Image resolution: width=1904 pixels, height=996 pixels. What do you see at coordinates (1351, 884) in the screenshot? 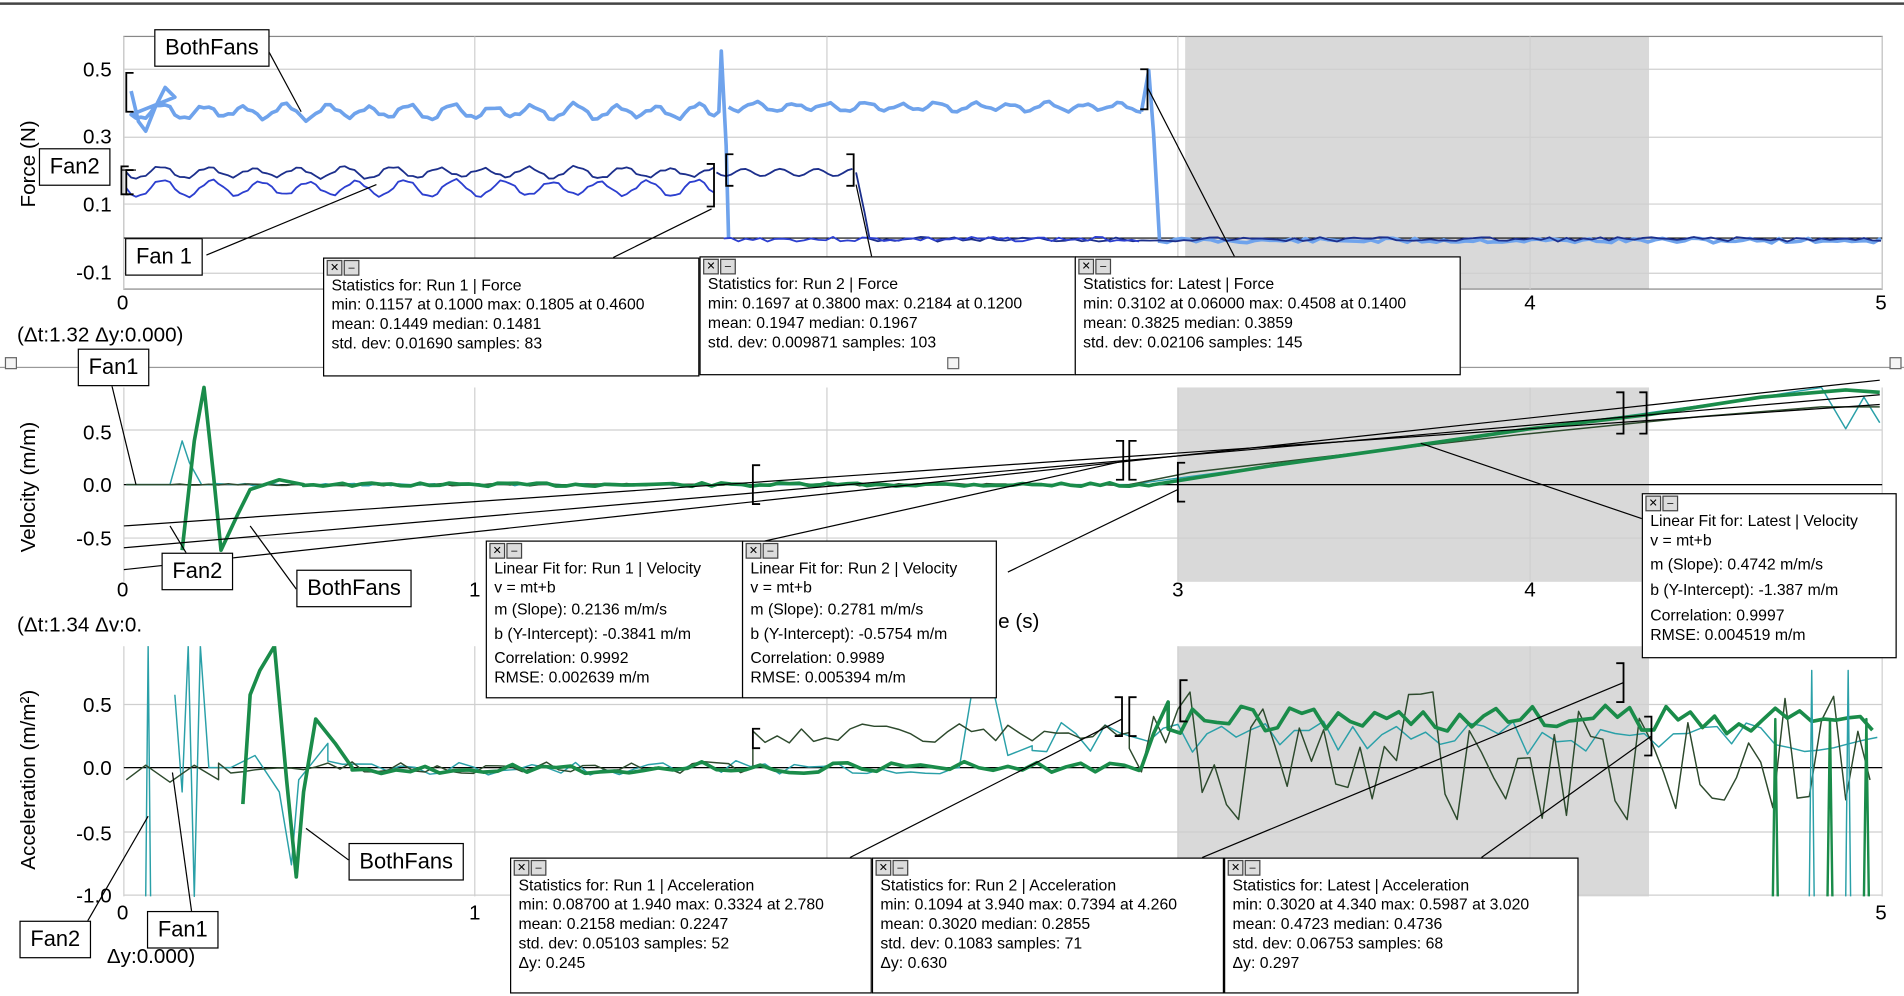
I see `stats-title: Statistics for: Latest | Acceleration` at bounding box center [1351, 884].